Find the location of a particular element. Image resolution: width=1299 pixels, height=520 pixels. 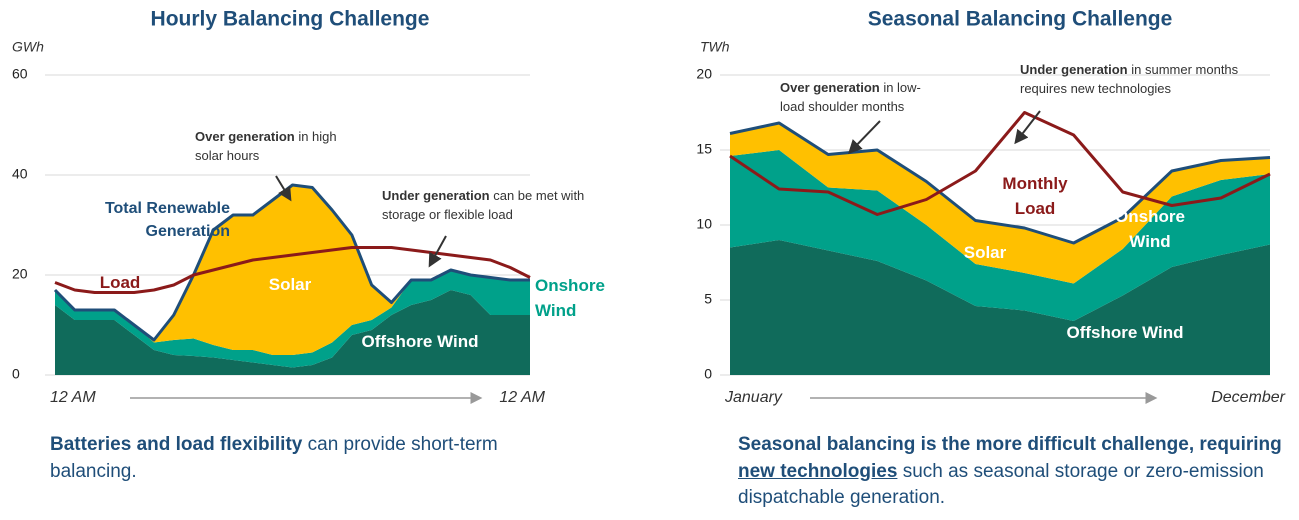

caption-text: Batteries and load flexibility is located at coordinates (176, 444).